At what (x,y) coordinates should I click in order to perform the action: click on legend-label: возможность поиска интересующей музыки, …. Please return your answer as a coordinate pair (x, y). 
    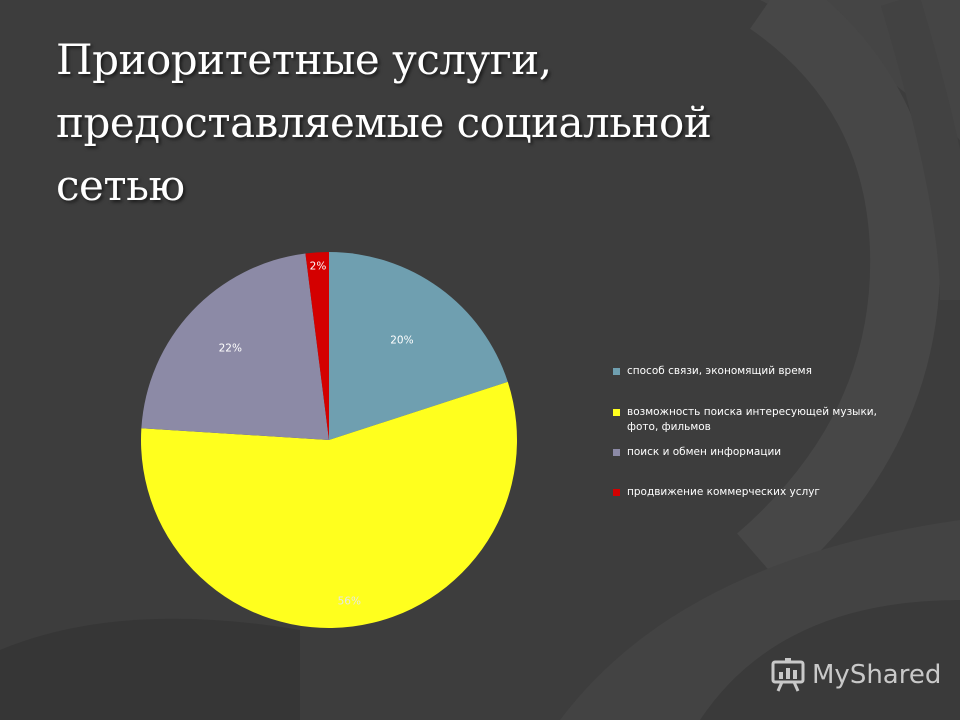
    Looking at the image, I should click on (752, 419).